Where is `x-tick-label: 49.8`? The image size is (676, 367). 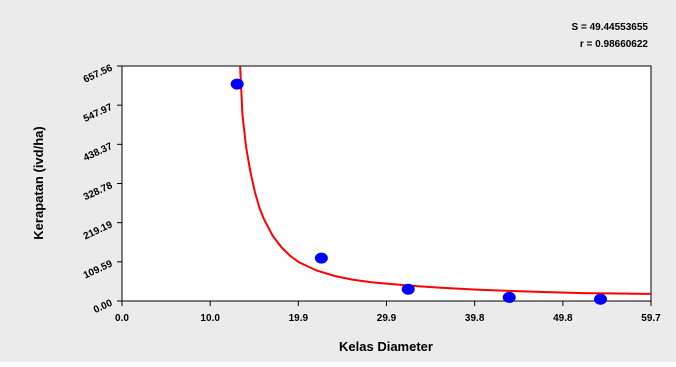
x-tick-label: 49.8 is located at coordinates (563, 318).